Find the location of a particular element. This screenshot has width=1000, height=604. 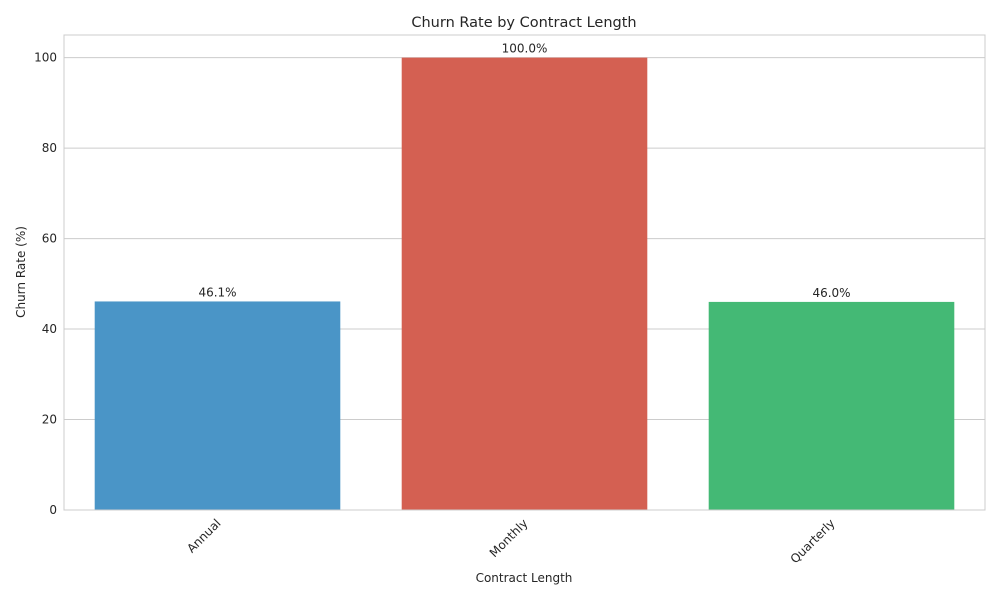

y-axis-label: Churn Rate (%) is located at coordinates (21, 272).